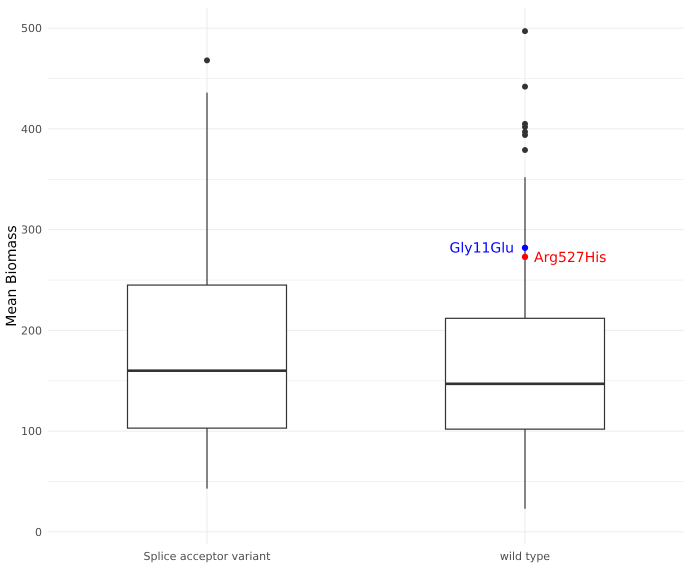 The width and height of the screenshot is (690, 572). Describe the element at coordinates (31, 28) in the screenshot. I see `y-tick-label: 500` at that location.